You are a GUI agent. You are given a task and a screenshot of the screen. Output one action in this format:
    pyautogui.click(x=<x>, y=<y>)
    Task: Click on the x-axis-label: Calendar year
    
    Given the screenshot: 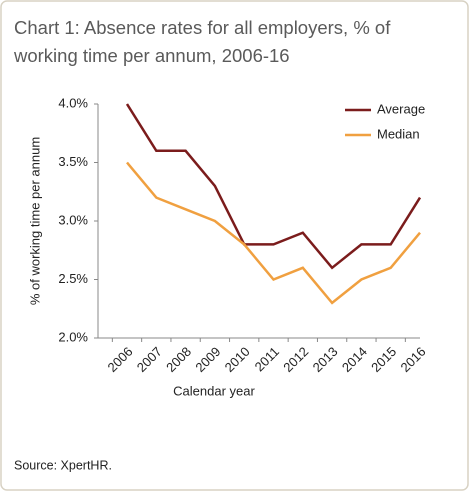 What is the action you would take?
    pyautogui.click(x=214, y=390)
    